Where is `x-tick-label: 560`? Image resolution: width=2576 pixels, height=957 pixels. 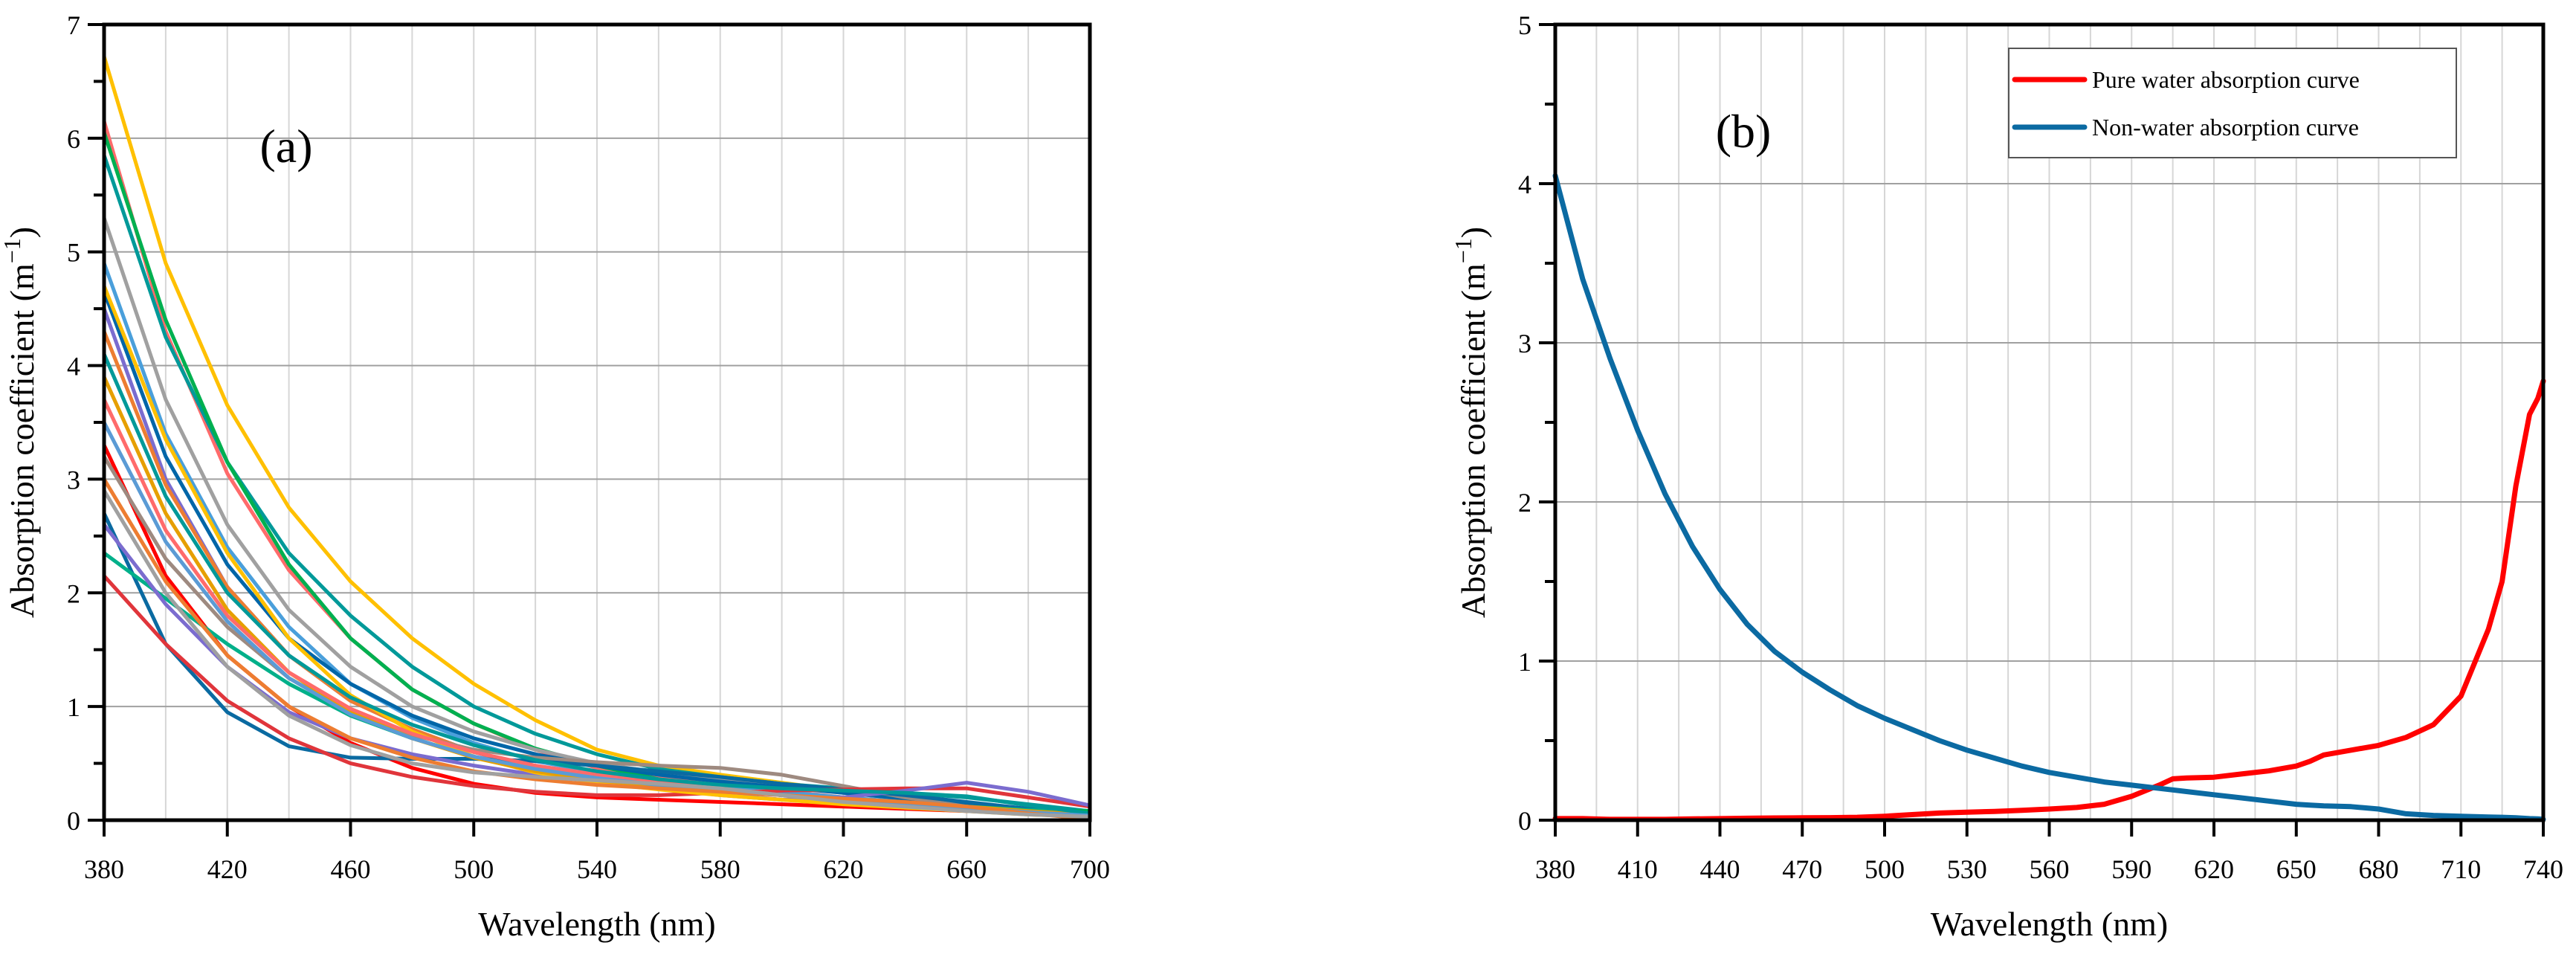
x-tick-label: 560 is located at coordinates (2050, 869).